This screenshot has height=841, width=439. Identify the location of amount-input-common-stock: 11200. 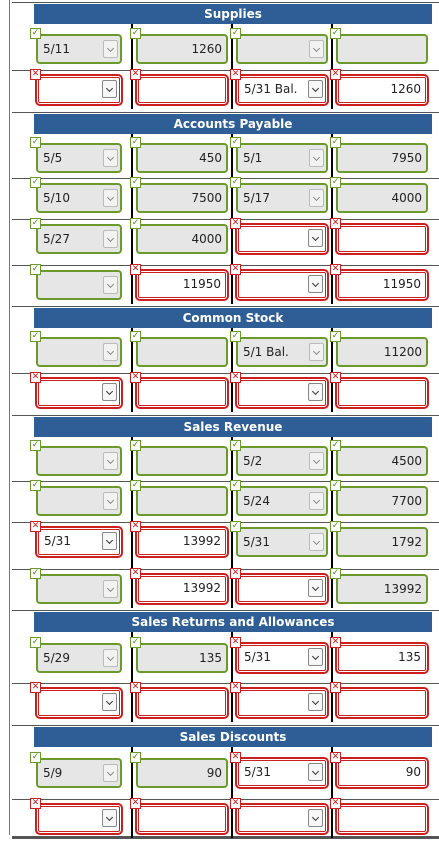
(382, 352).